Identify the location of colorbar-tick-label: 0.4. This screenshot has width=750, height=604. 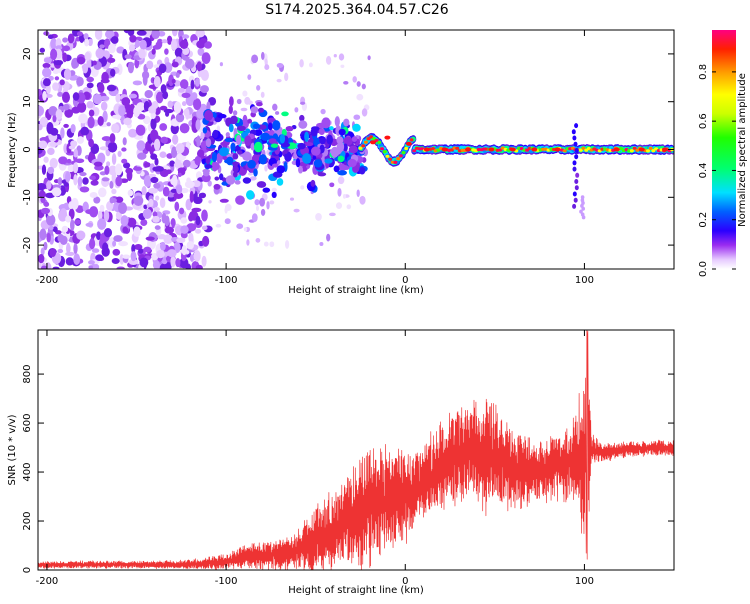
(703, 170).